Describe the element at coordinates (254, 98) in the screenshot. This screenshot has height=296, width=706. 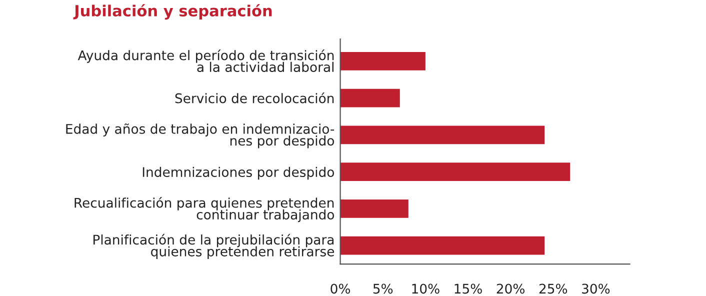
I see `y-tick-label: Servicio de recolocación` at that location.